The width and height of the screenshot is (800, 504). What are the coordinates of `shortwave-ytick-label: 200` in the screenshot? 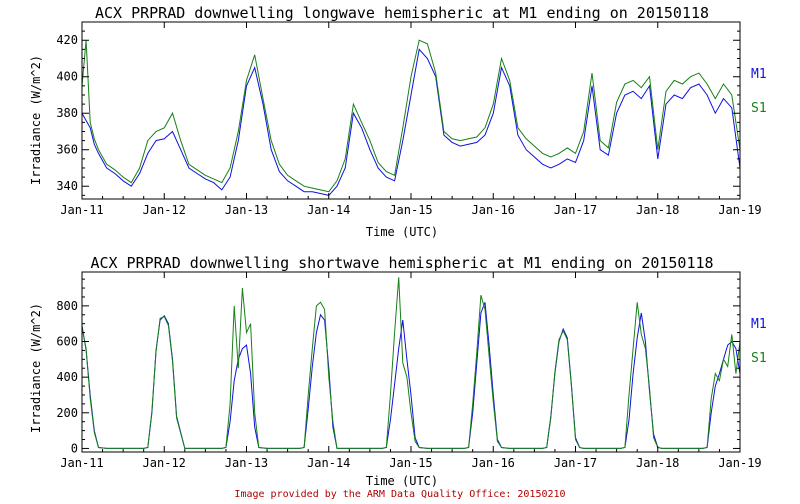 It's located at (67, 413).